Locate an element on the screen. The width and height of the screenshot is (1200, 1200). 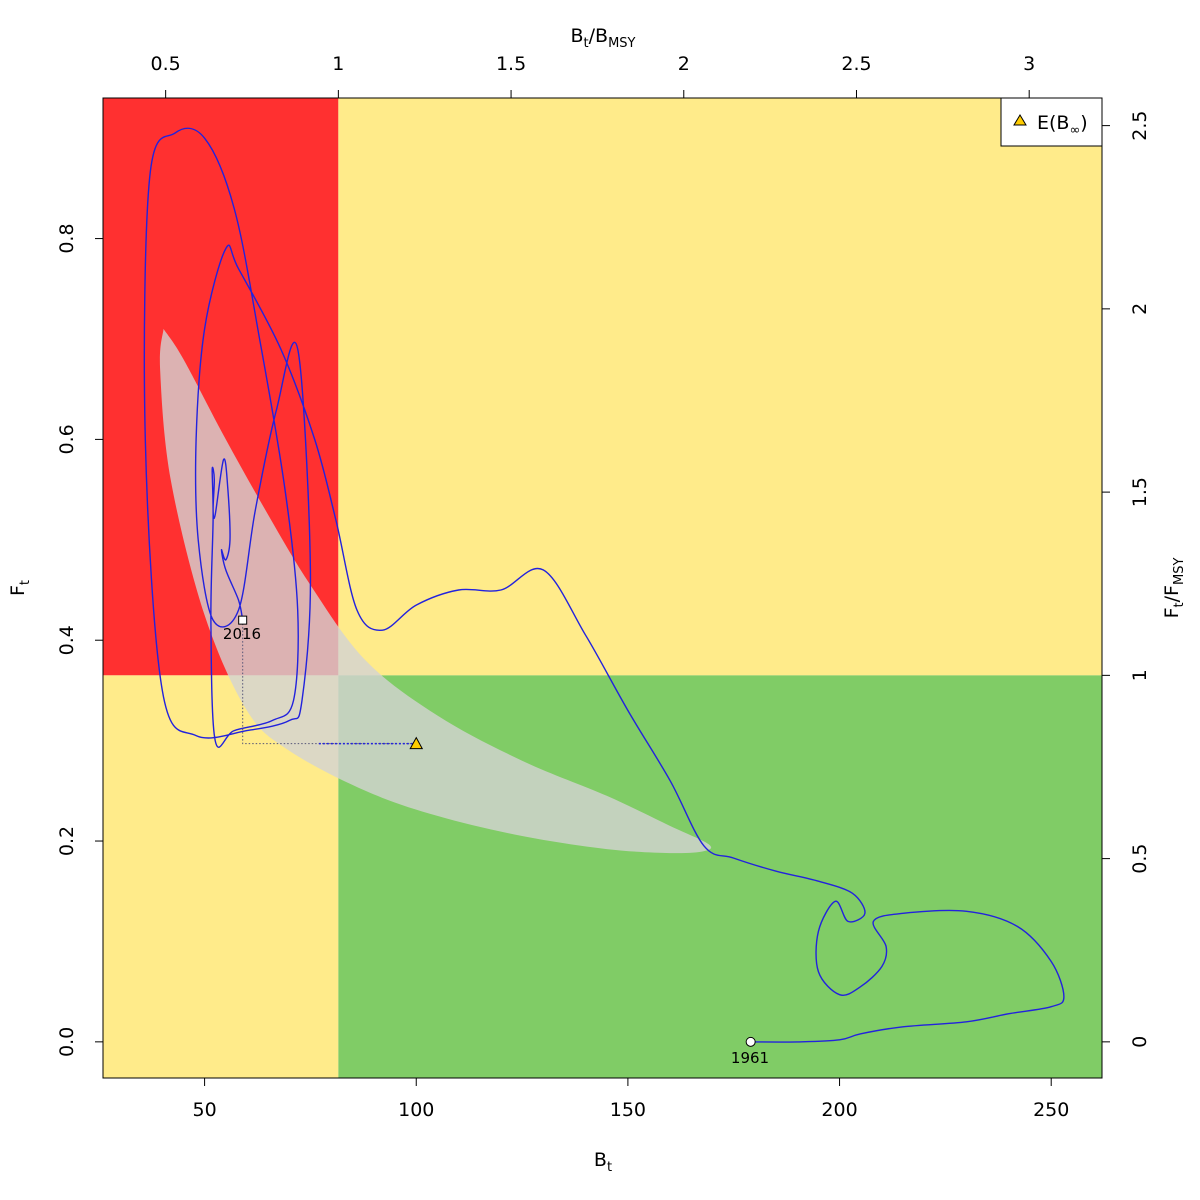
right-tick-label: 2.5 is located at coordinates (1140, 126).